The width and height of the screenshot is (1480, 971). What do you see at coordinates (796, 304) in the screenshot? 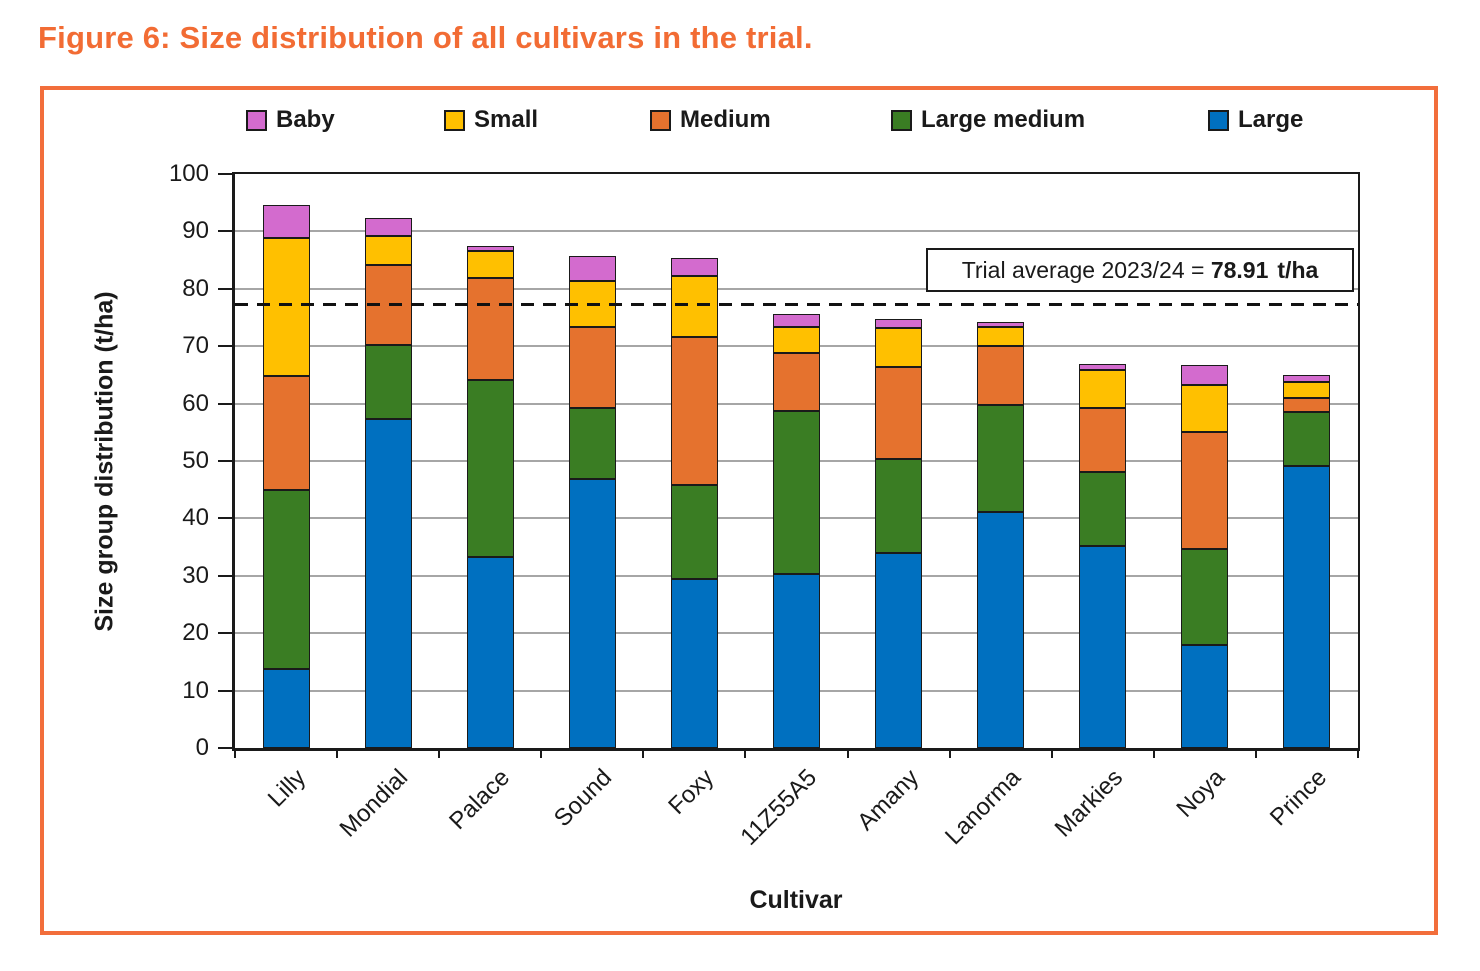
I see `trial-average-line` at bounding box center [796, 304].